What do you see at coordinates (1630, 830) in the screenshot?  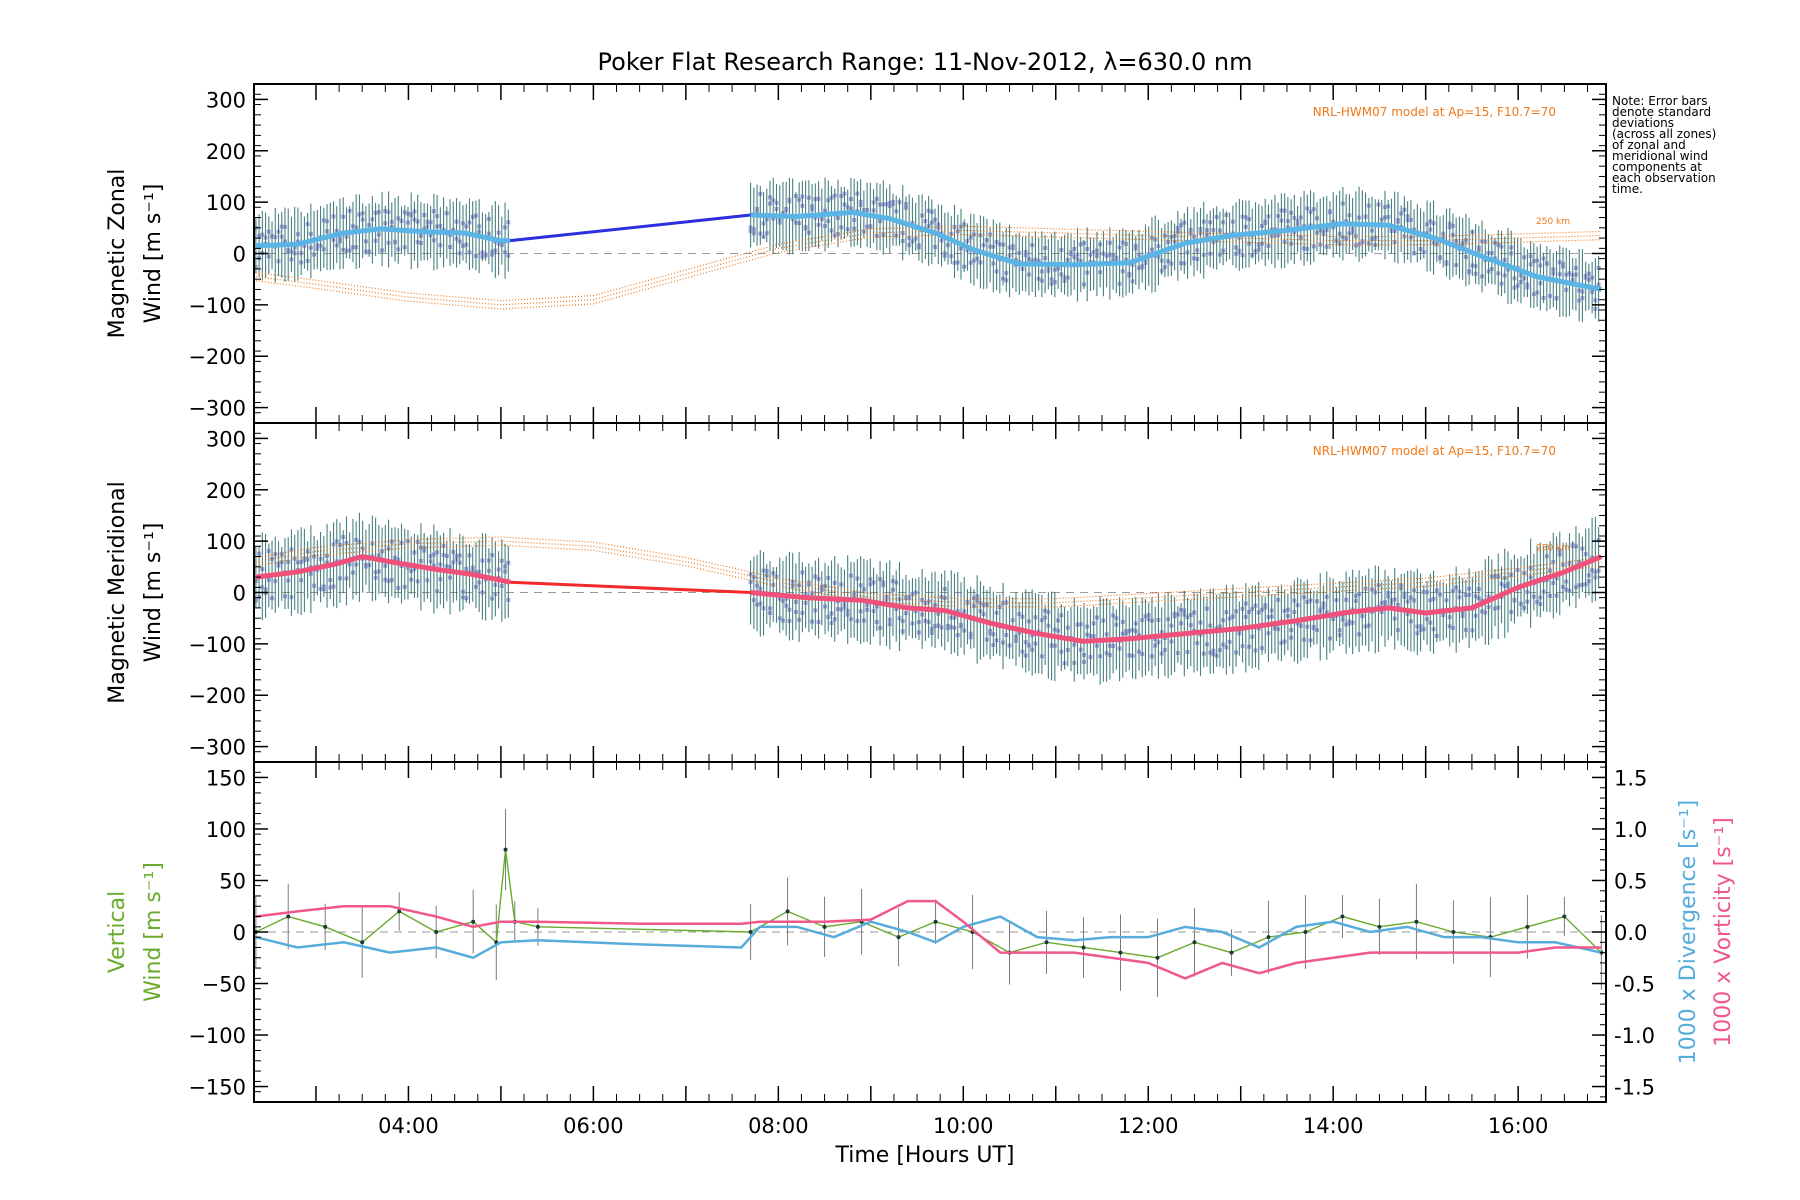 I see `right-tick-label: 1.0` at bounding box center [1630, 830].